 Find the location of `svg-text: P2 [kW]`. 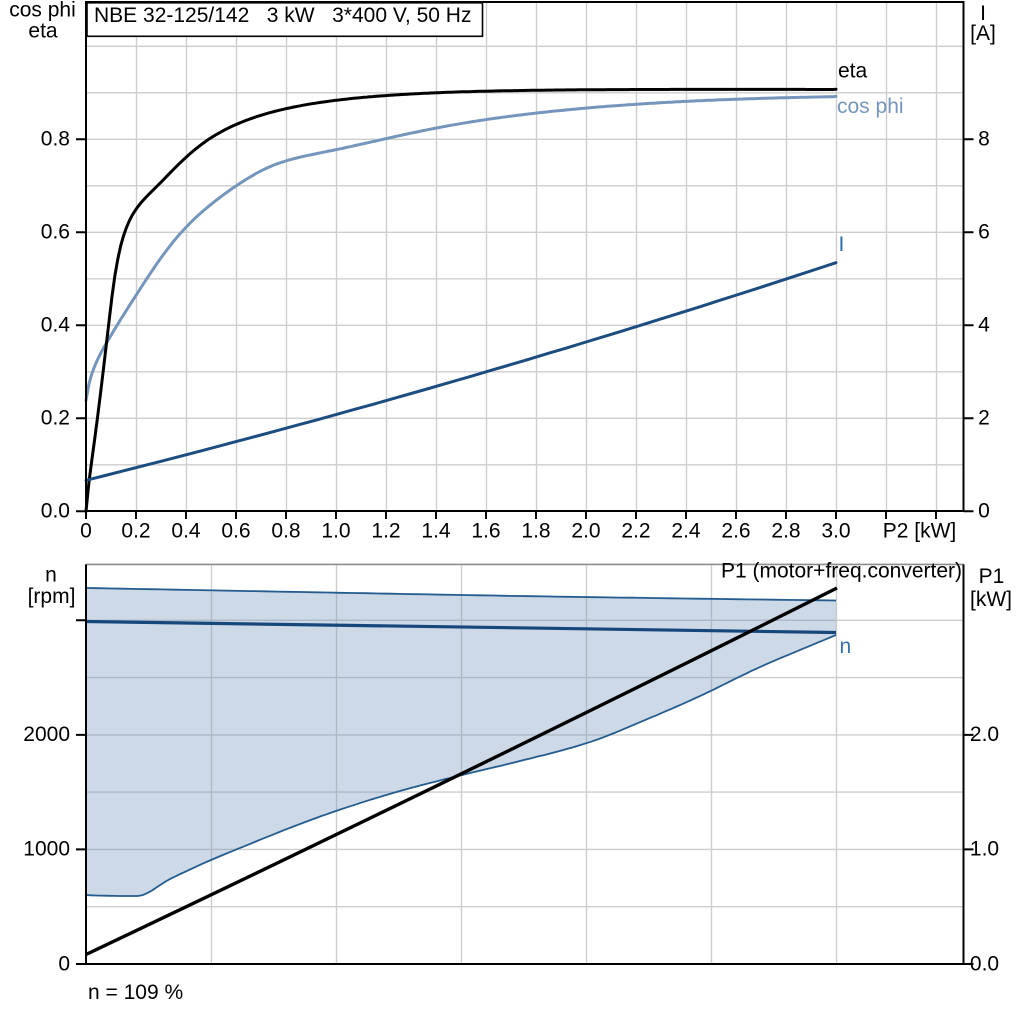

svg-text: P2 [kW] is located at coordinates (920, 531).